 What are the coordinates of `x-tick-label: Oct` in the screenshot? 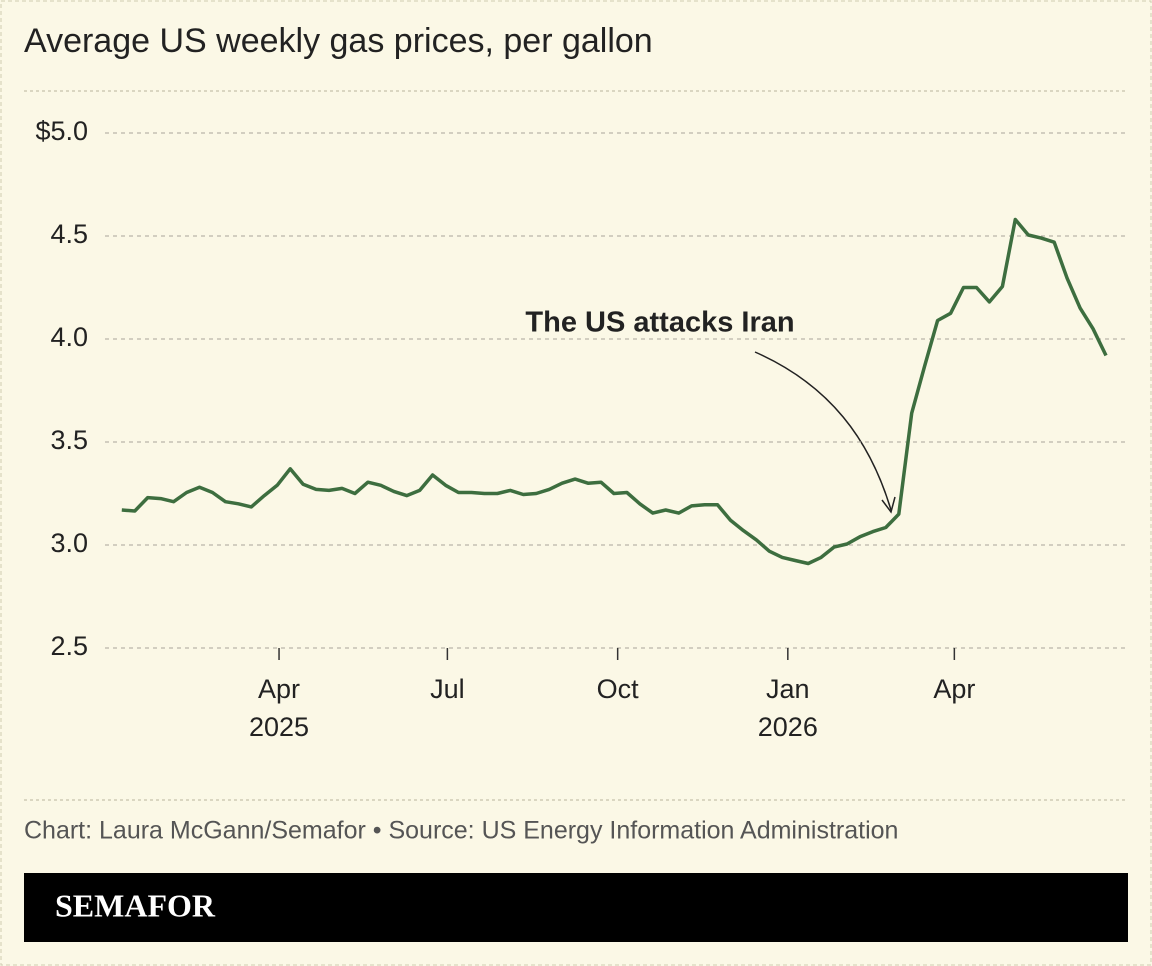 It's located at (618, 689).